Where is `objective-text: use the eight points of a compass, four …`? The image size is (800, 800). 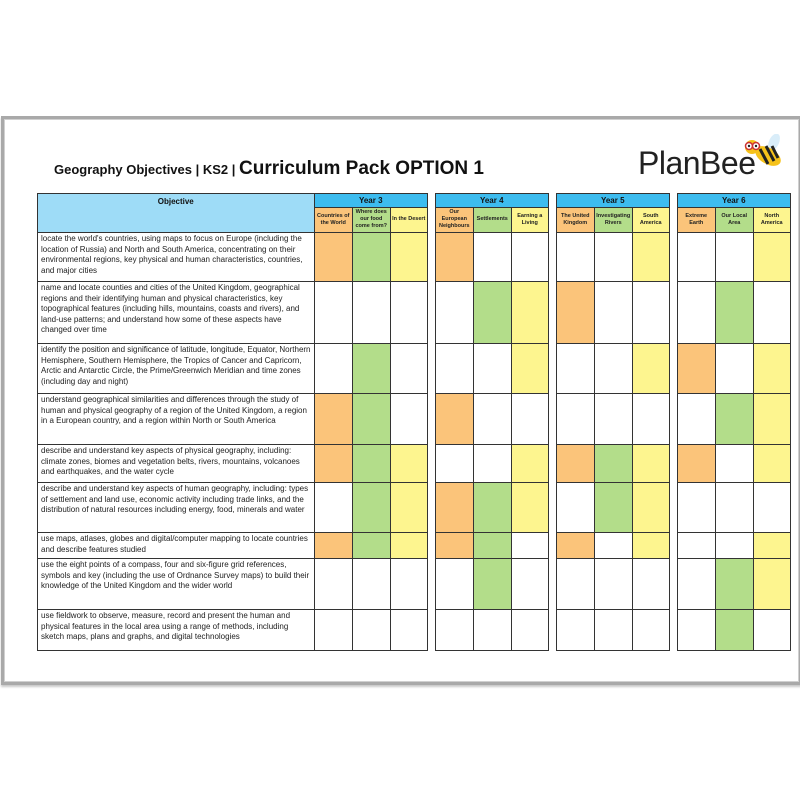 objective-text: use the eight points of a compass, four … is located at coordinates (176, 584).